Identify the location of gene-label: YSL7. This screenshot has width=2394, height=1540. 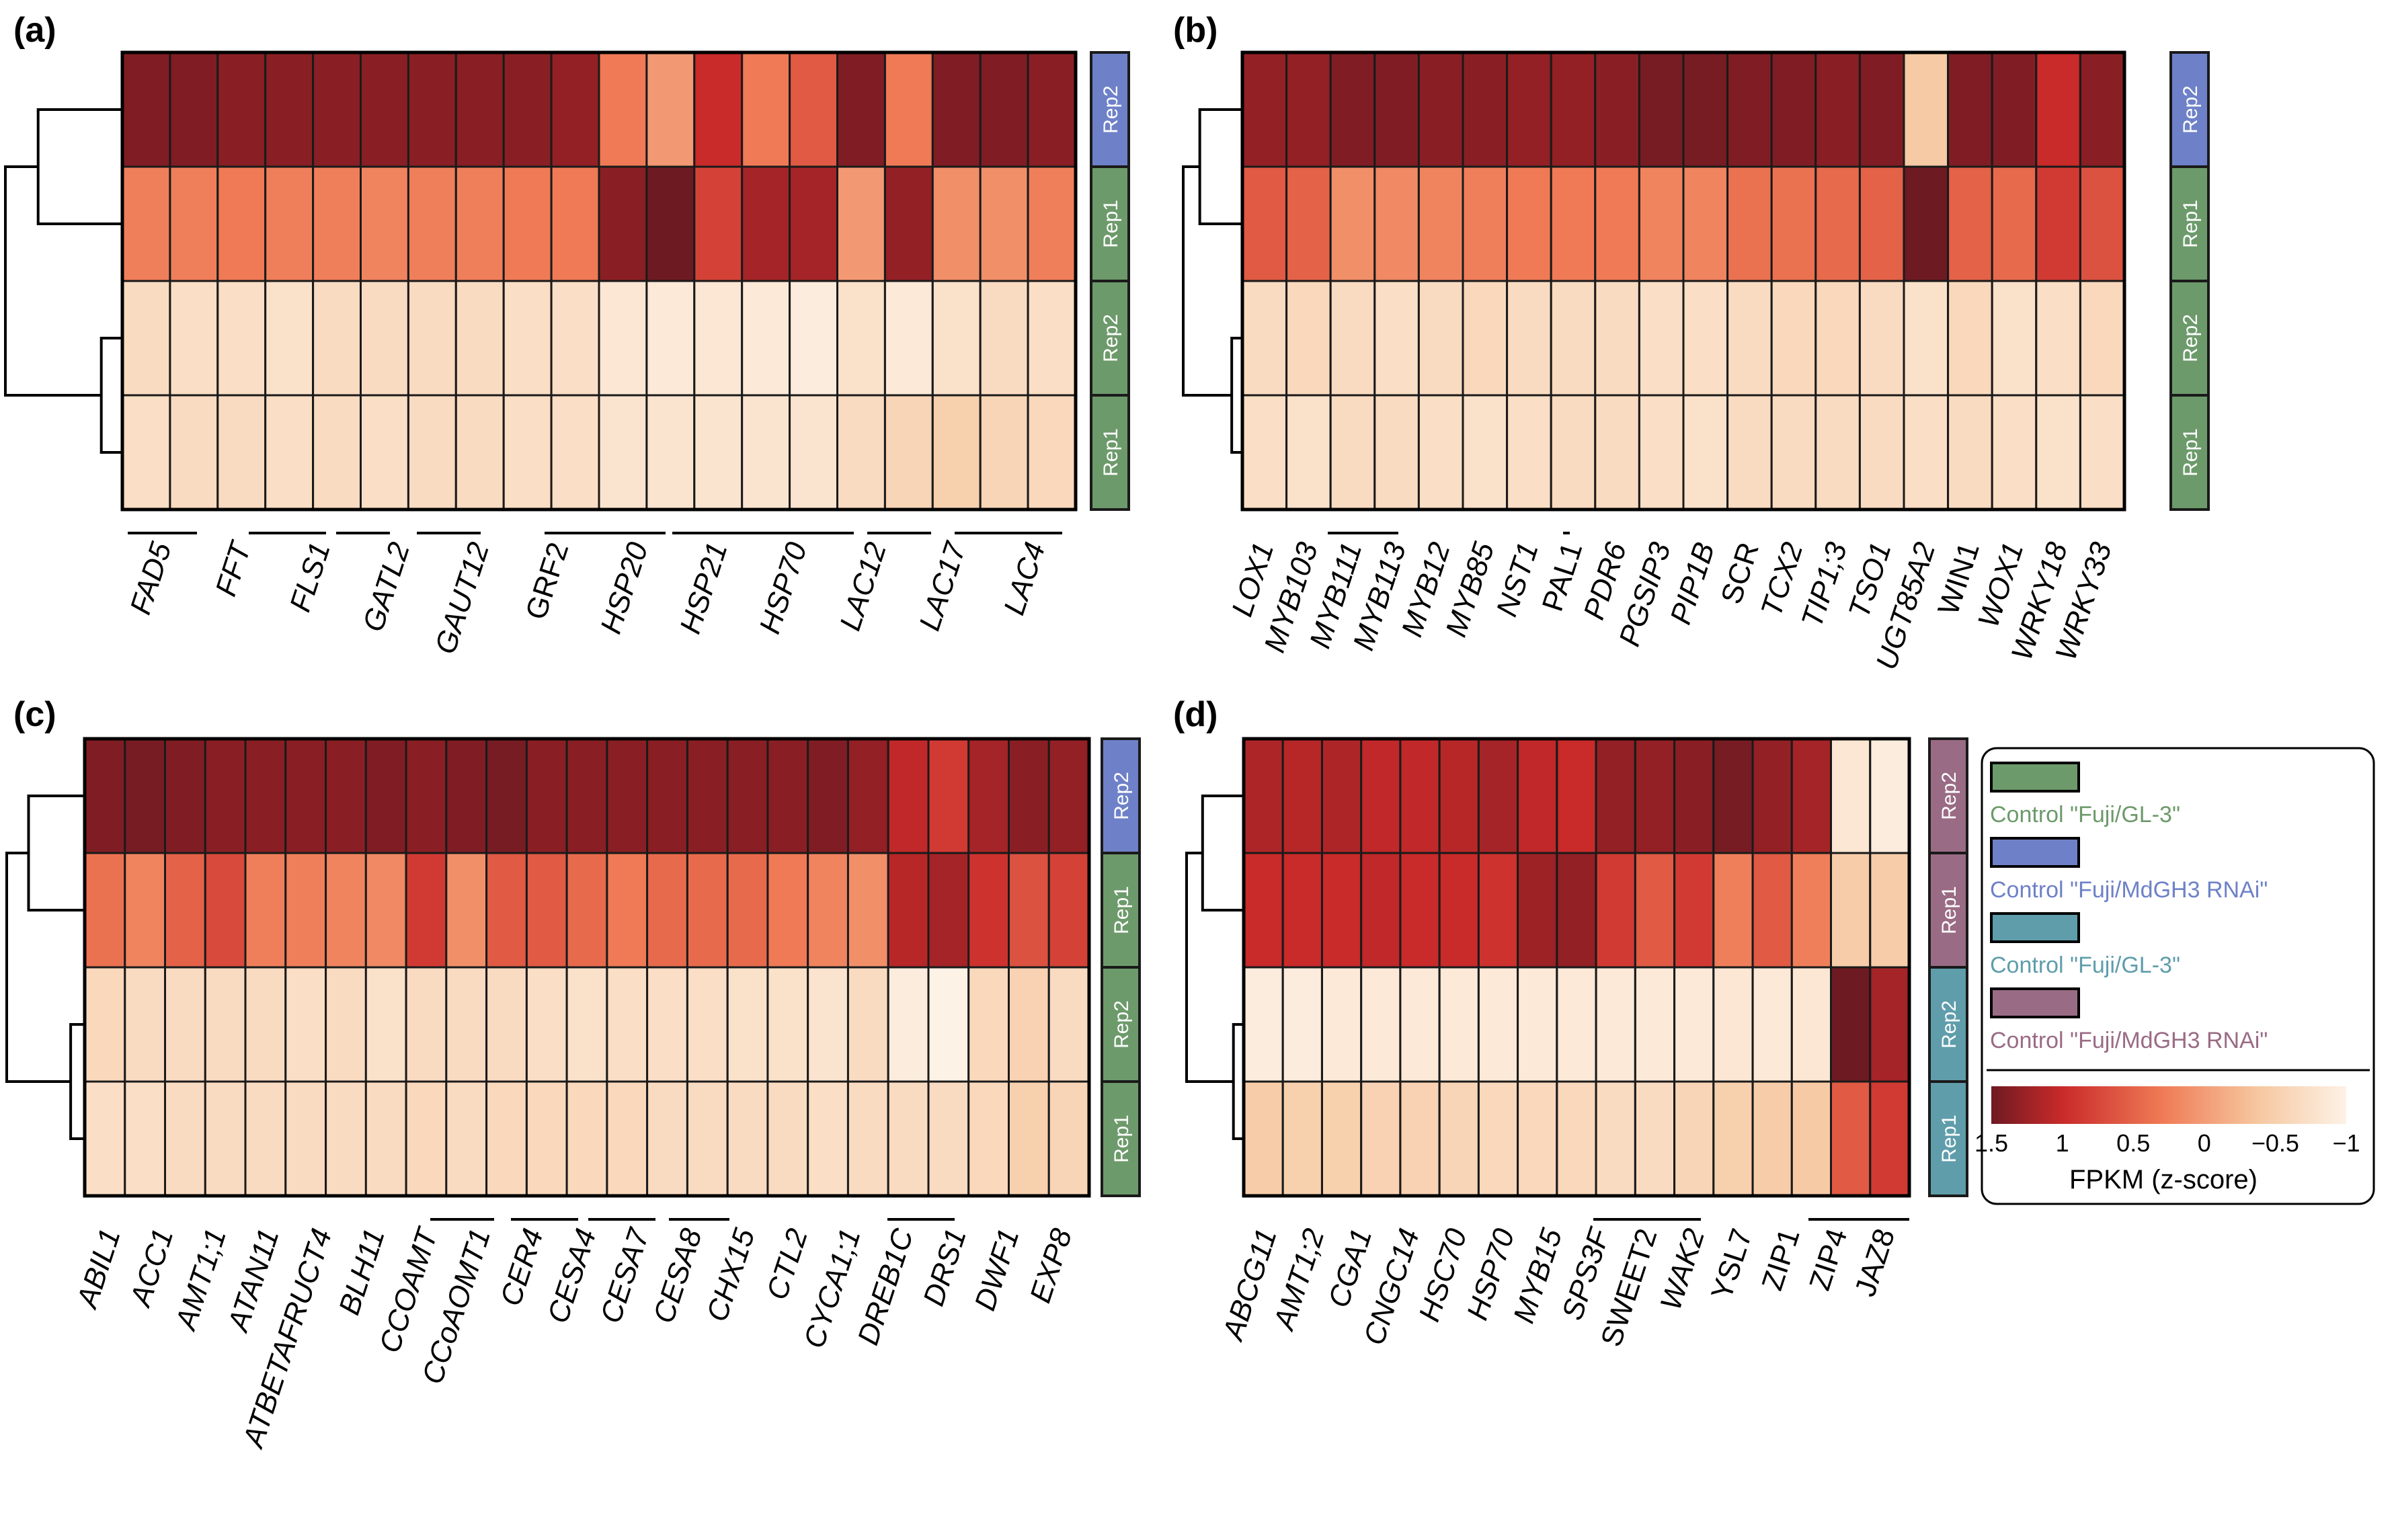
(1732, 1264).